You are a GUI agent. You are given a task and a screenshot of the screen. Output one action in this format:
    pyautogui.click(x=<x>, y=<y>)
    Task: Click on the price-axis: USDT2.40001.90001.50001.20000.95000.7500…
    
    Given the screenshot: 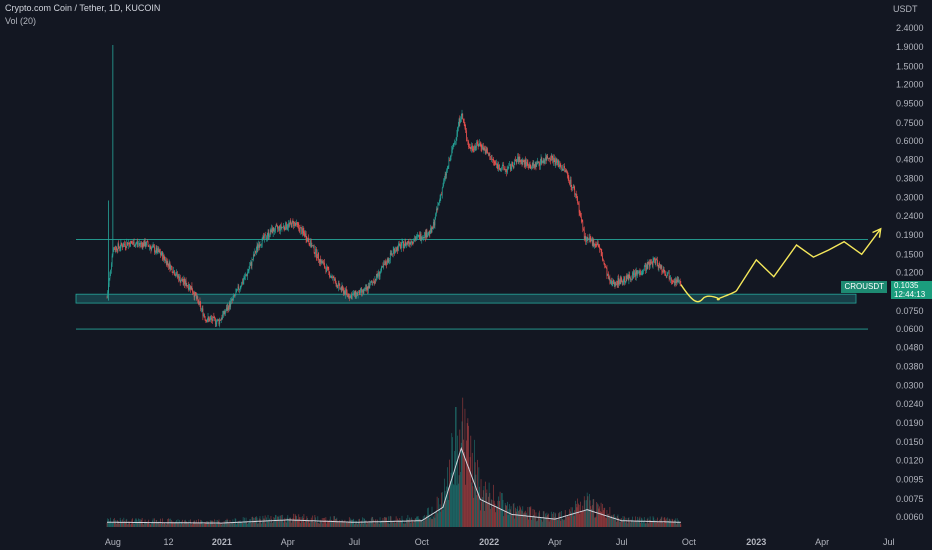 What is the action you would take?
    pyautogui.click(x=908, y=263)
    